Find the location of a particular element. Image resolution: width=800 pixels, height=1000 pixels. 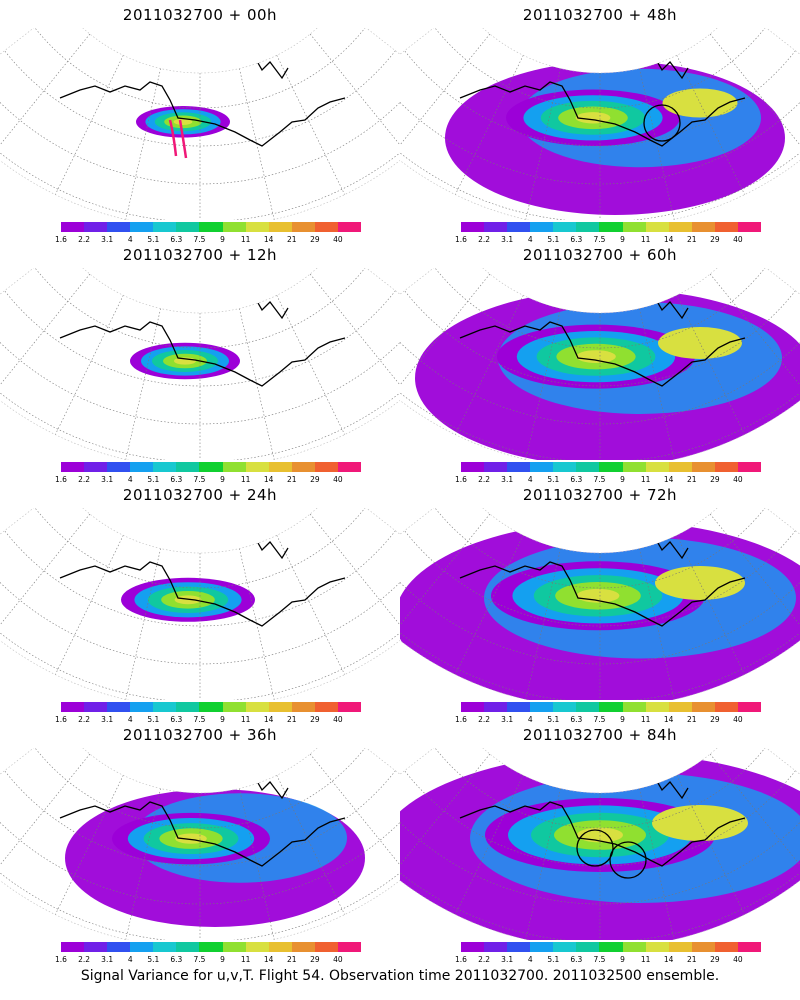

panel-title: 2011032700 + 12h is located at coordinates (200, 255).